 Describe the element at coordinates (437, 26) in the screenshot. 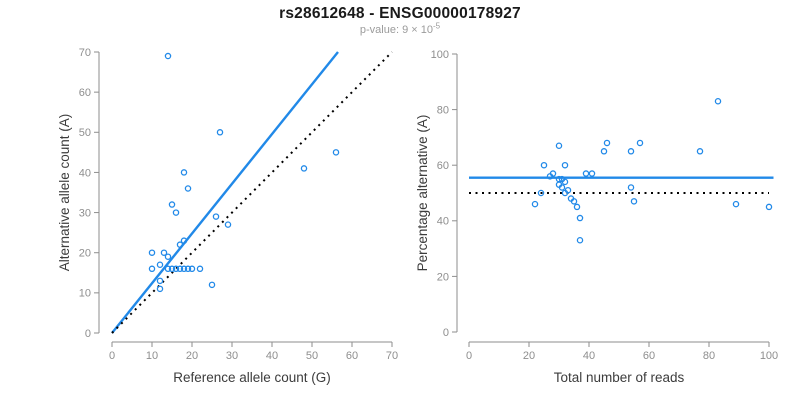

I see `subtitle-exponent: -5` at that location.